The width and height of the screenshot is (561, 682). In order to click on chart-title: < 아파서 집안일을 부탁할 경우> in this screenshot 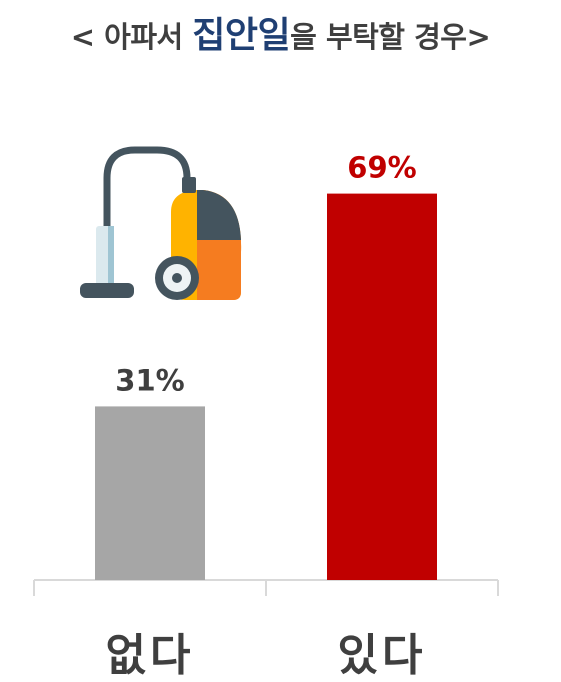, I will do `click(280, 32)`.